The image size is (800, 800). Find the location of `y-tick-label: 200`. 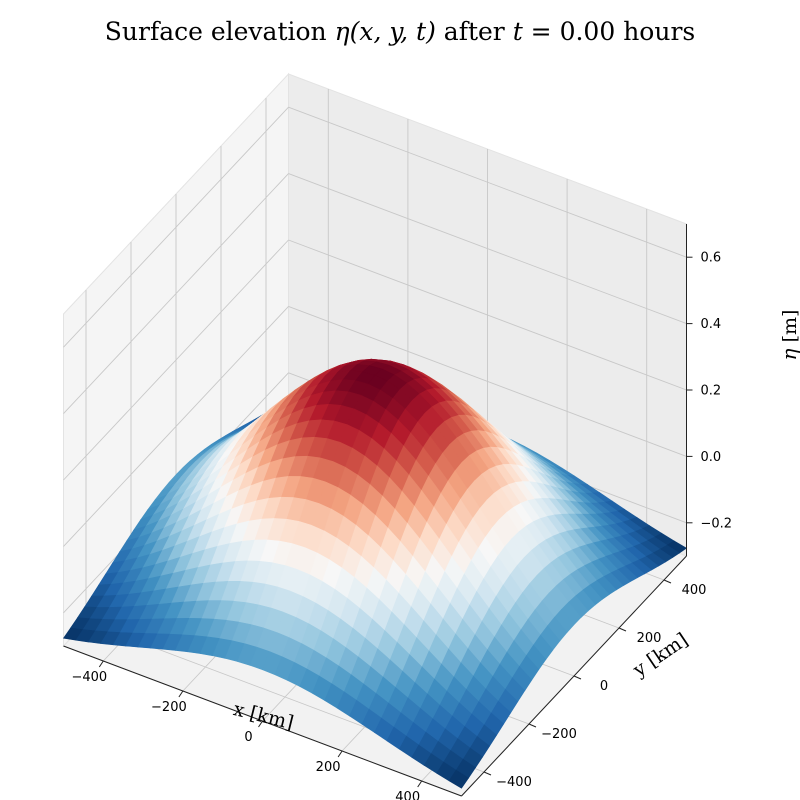

y-tick-label: 200 is located at coordinates (649, 638).